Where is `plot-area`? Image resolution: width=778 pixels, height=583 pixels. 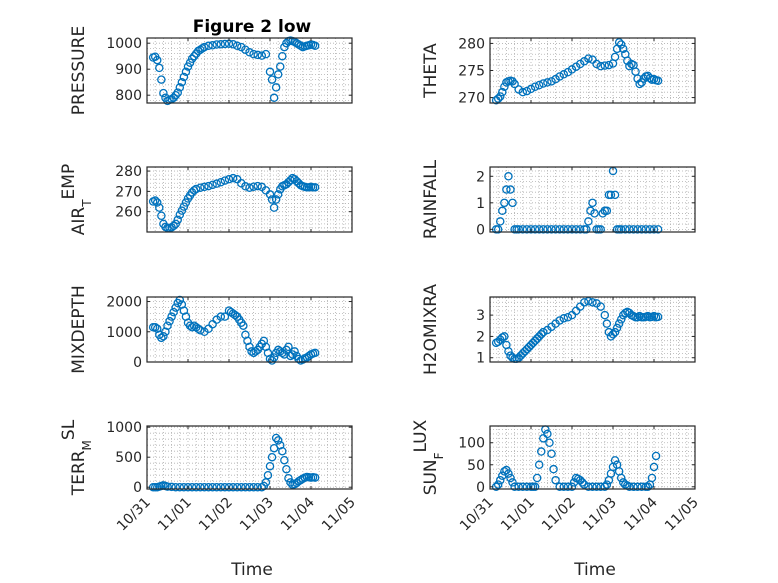
plot-area is located at coordinates (592, 457).